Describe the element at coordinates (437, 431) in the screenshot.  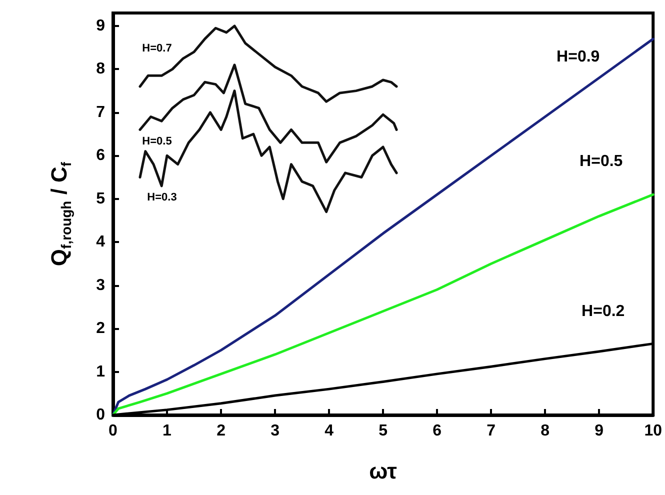
I see `x-tick-label: 6` at that location.